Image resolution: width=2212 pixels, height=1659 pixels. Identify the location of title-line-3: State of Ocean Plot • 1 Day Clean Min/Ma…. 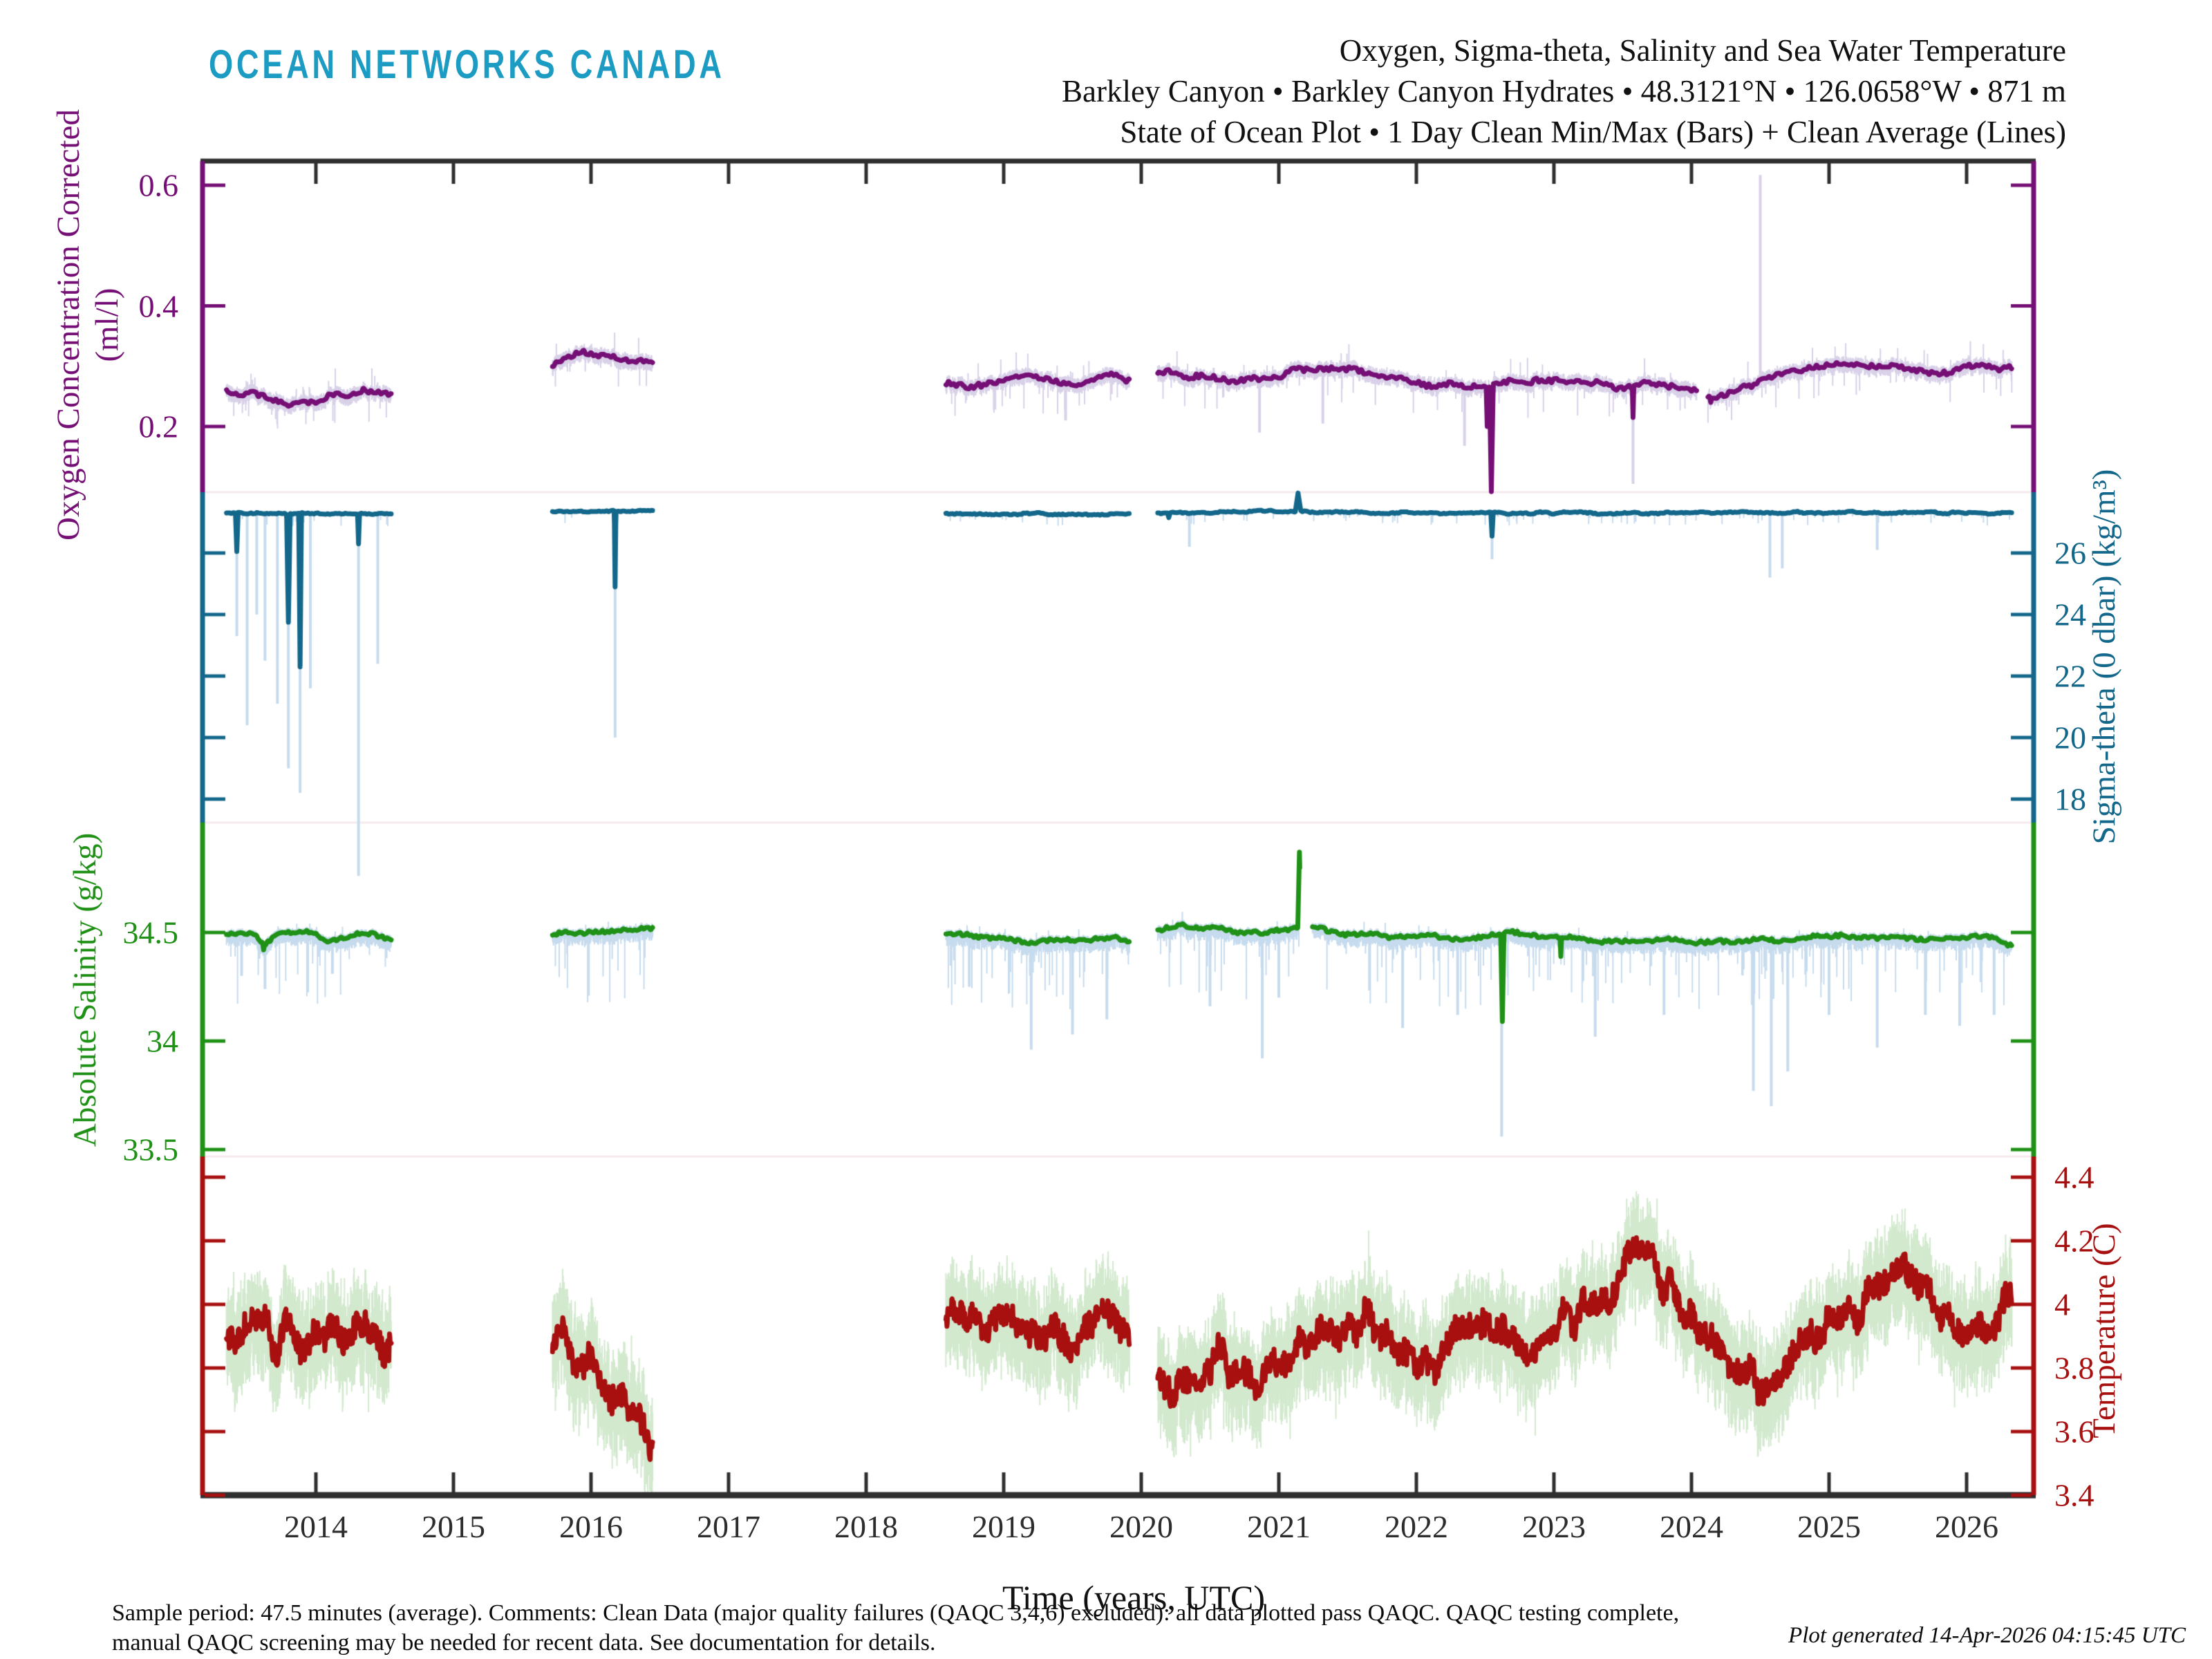
(1593, 132).